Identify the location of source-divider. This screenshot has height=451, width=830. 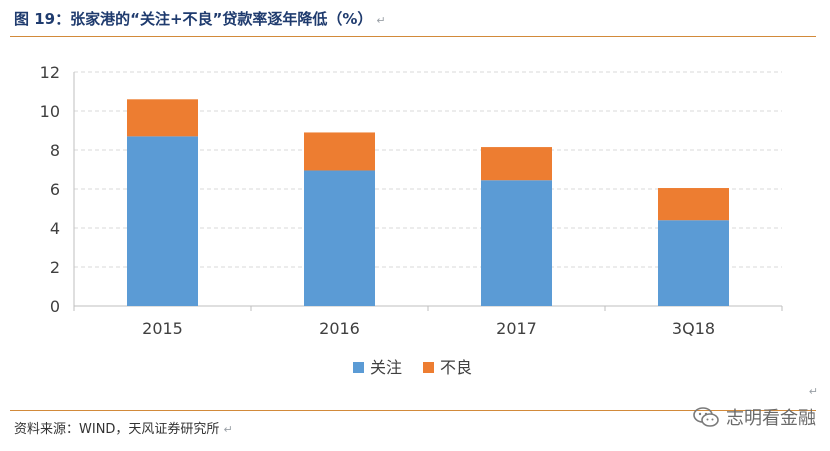
(413, 410).